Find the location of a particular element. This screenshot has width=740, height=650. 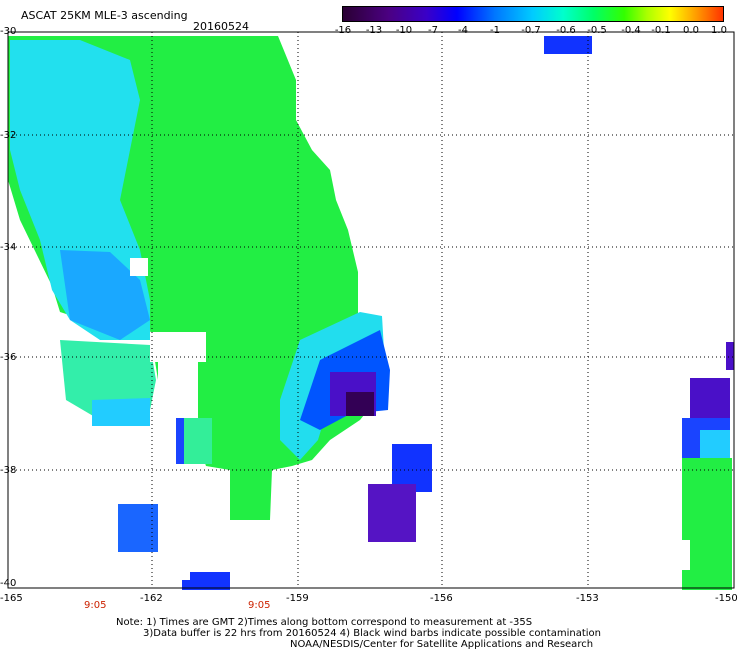

lon-label: -159 is located at coordinates (297, 598).